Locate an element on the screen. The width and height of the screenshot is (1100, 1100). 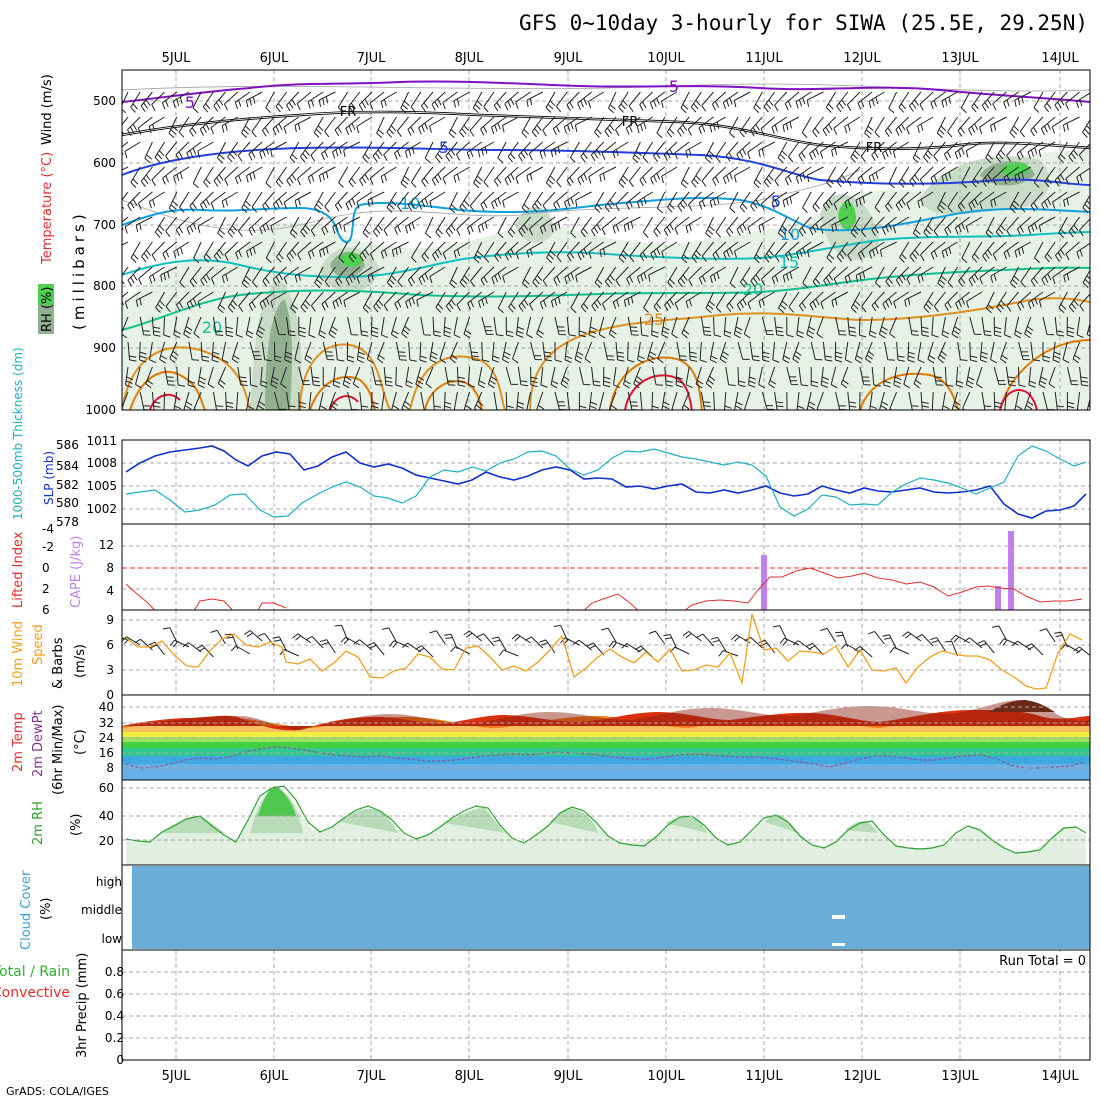
temp-band-teal is located at coordinates (606, 752).